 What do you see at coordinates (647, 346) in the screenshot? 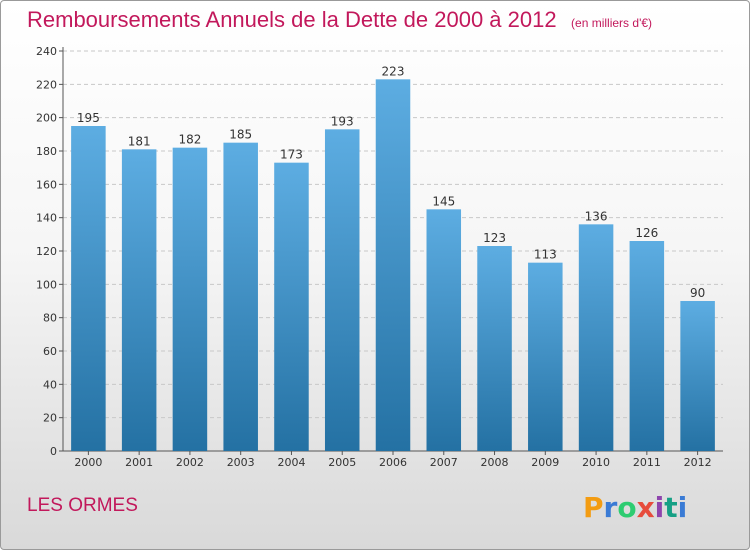
I see `bar-2011` at bounding box center [647, 346].